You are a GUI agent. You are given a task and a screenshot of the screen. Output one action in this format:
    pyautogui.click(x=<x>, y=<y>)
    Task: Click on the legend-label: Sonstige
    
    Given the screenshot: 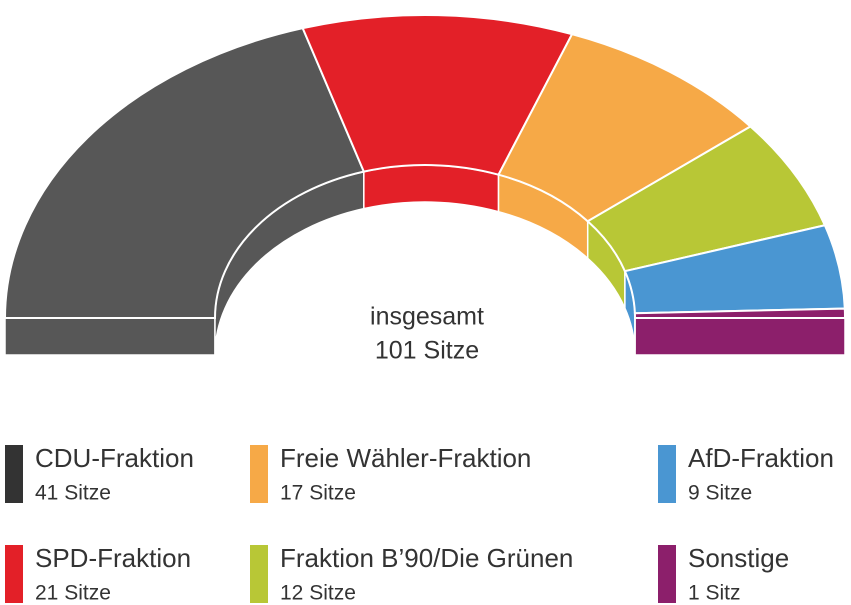 What is the action you would take?
    pyautogui.click(x=738, y=558)
    